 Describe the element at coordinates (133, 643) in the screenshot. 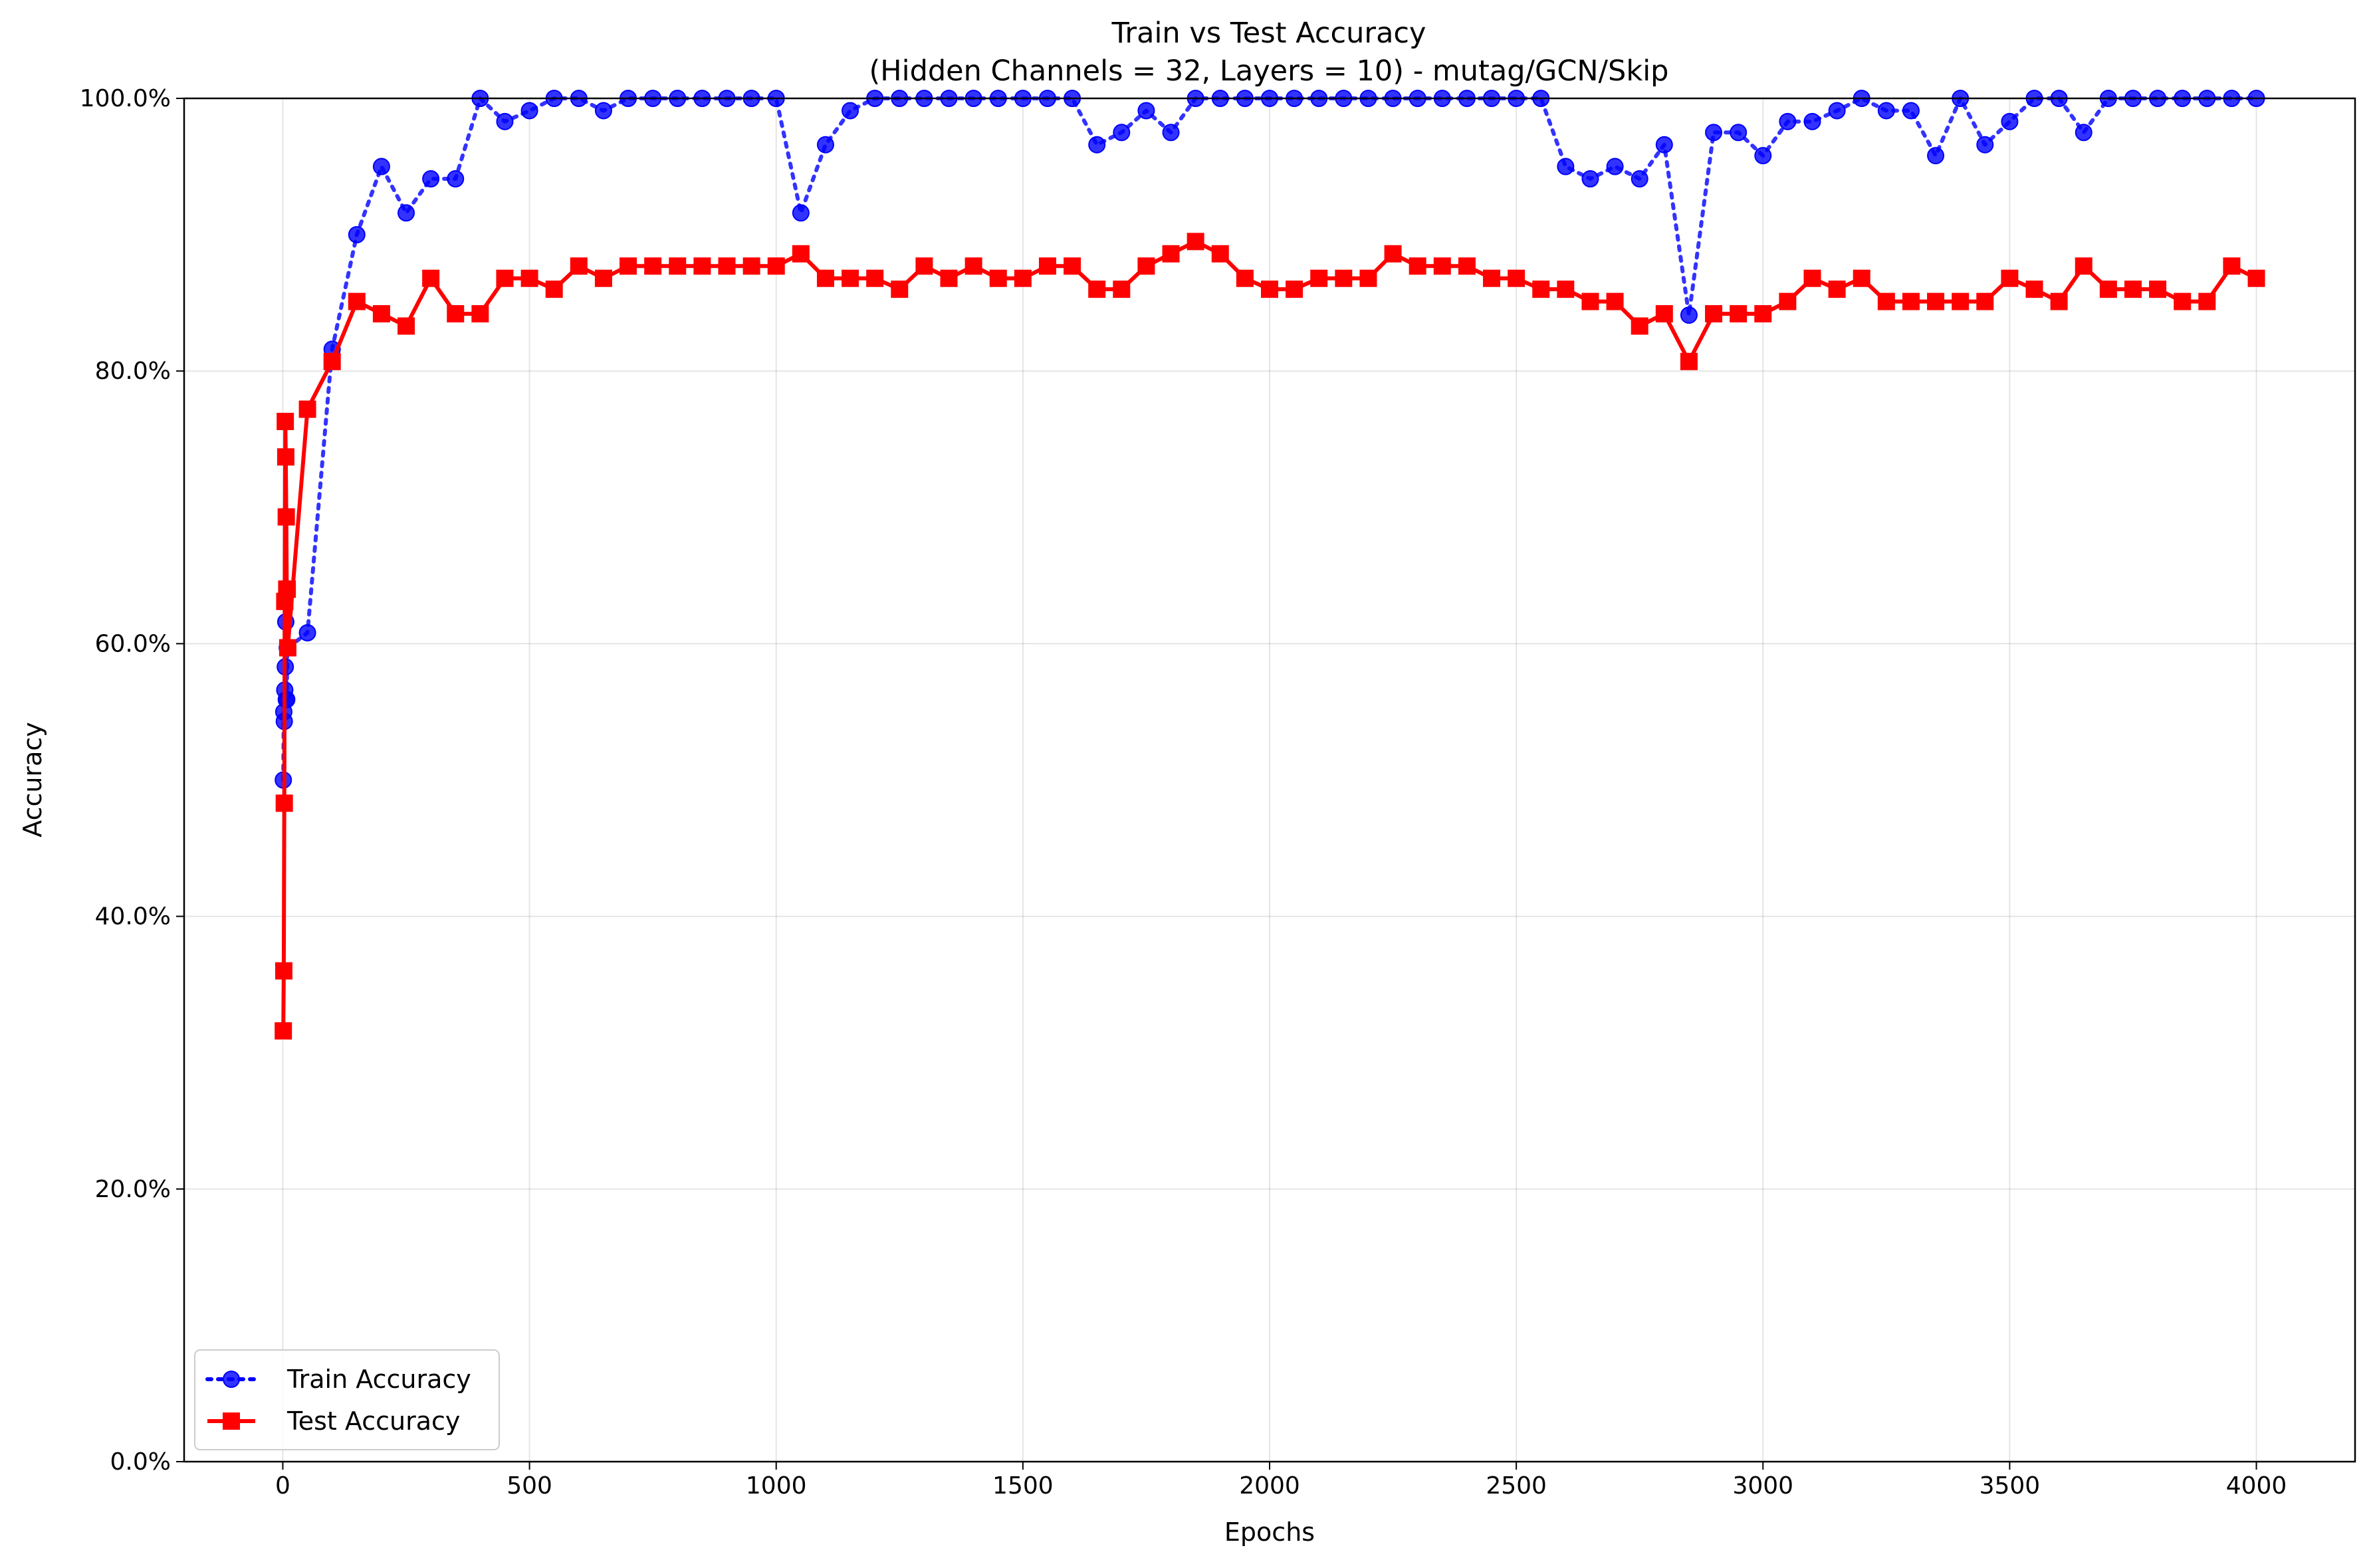

I see `y-tick-label: 60.0%` at that location.